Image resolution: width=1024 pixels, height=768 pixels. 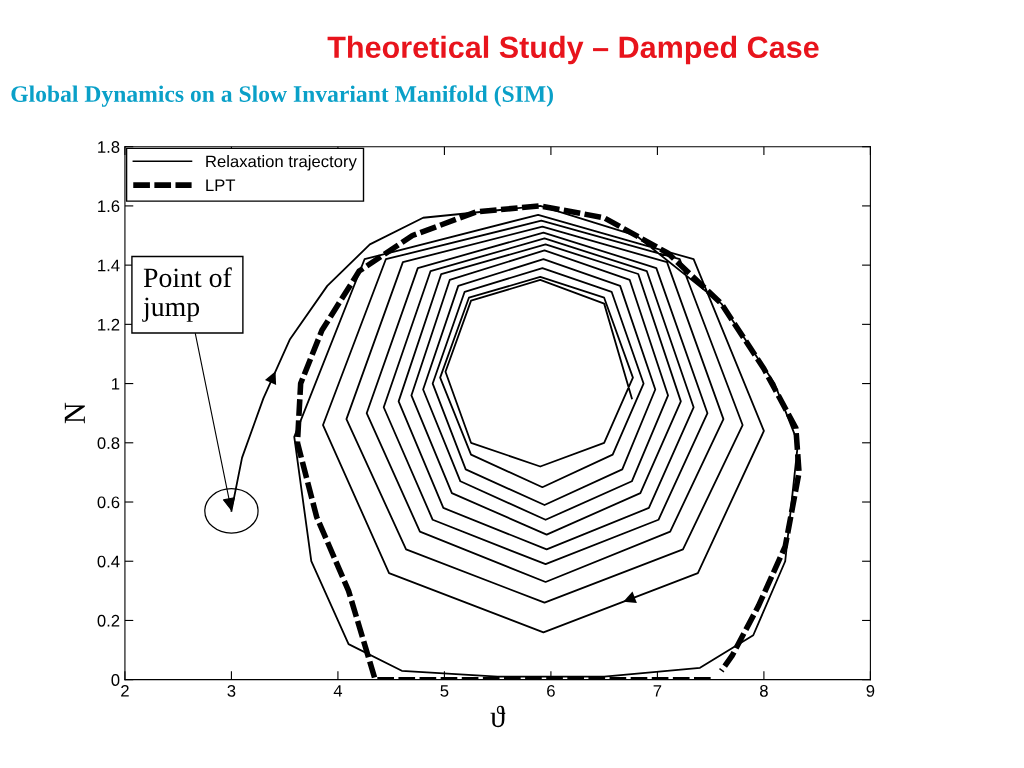 What do you see at coordinates (108, 561) in the screenshot?
I see `y-tick-label: 0.4` at bounding box center [108, 561].